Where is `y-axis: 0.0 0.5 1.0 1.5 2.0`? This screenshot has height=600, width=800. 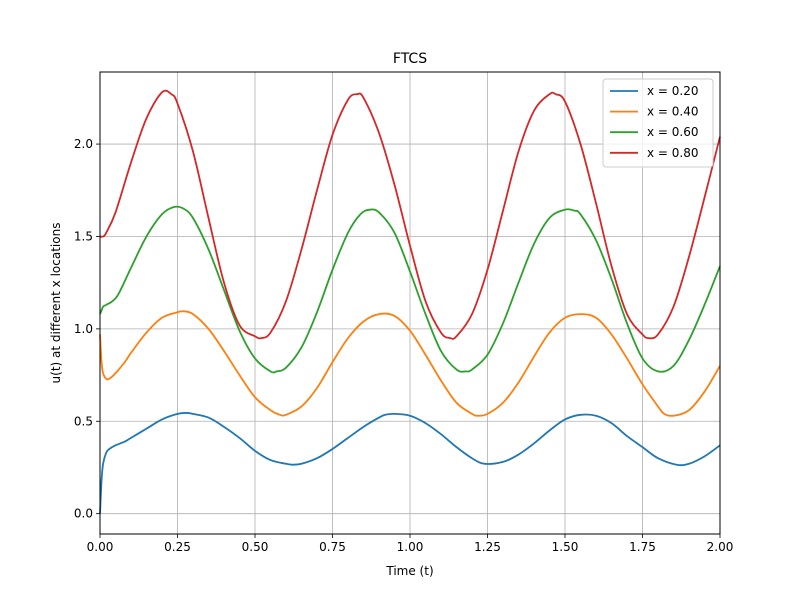
y-axis: 0.0 0.5 1.0 1.5 2.0 is located at coordinates (87, 329).